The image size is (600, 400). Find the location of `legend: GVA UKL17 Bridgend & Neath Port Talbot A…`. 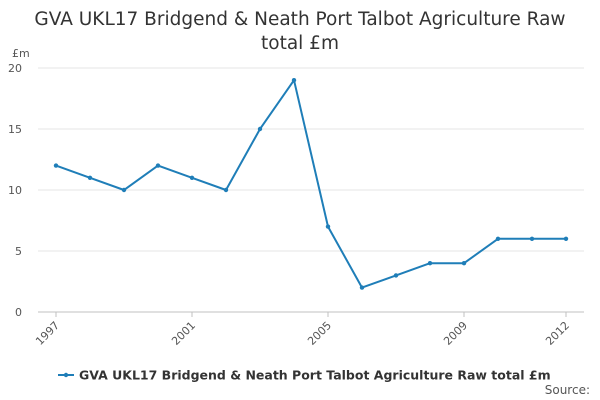

legend: GVA UKL17 Bridgend & Neath Port Talbot A… is located at coordinates (304, 375).